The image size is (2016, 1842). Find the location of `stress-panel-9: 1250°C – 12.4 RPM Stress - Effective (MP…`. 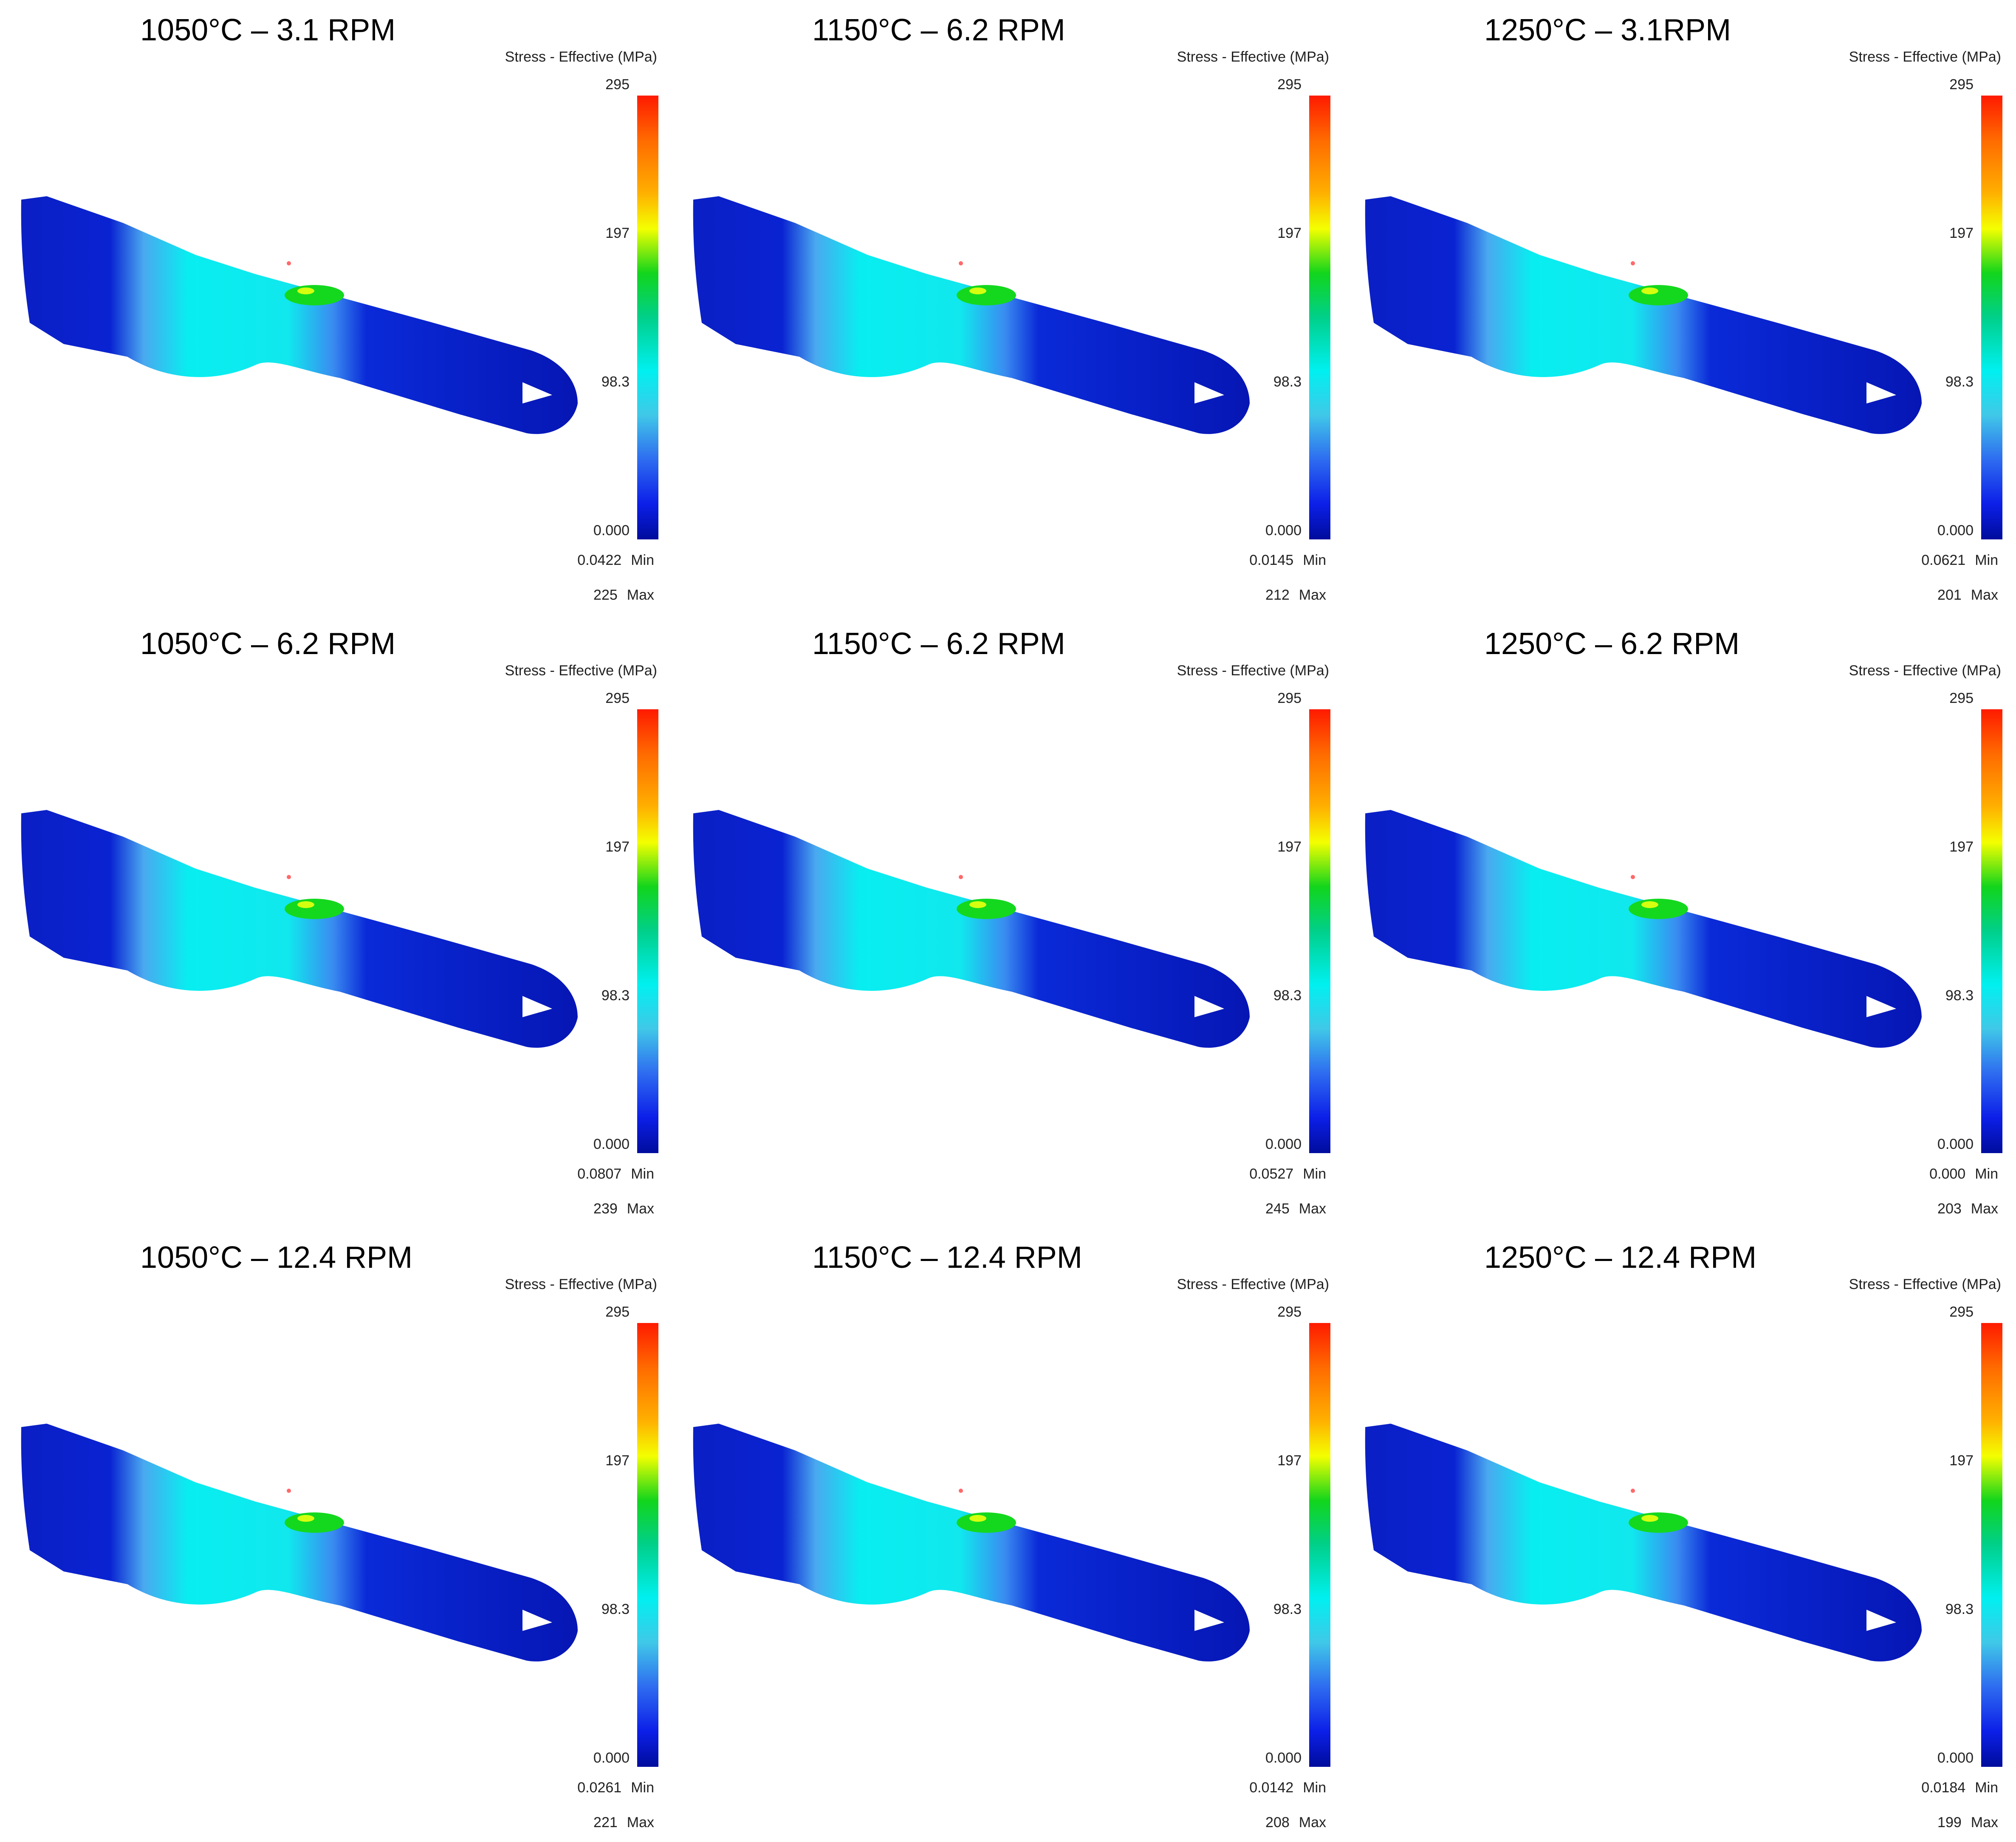

stress-panel-9: 1250°C – 12.4 RPM Stress - Effective (MP… is located at coordinates (1680, 1534).